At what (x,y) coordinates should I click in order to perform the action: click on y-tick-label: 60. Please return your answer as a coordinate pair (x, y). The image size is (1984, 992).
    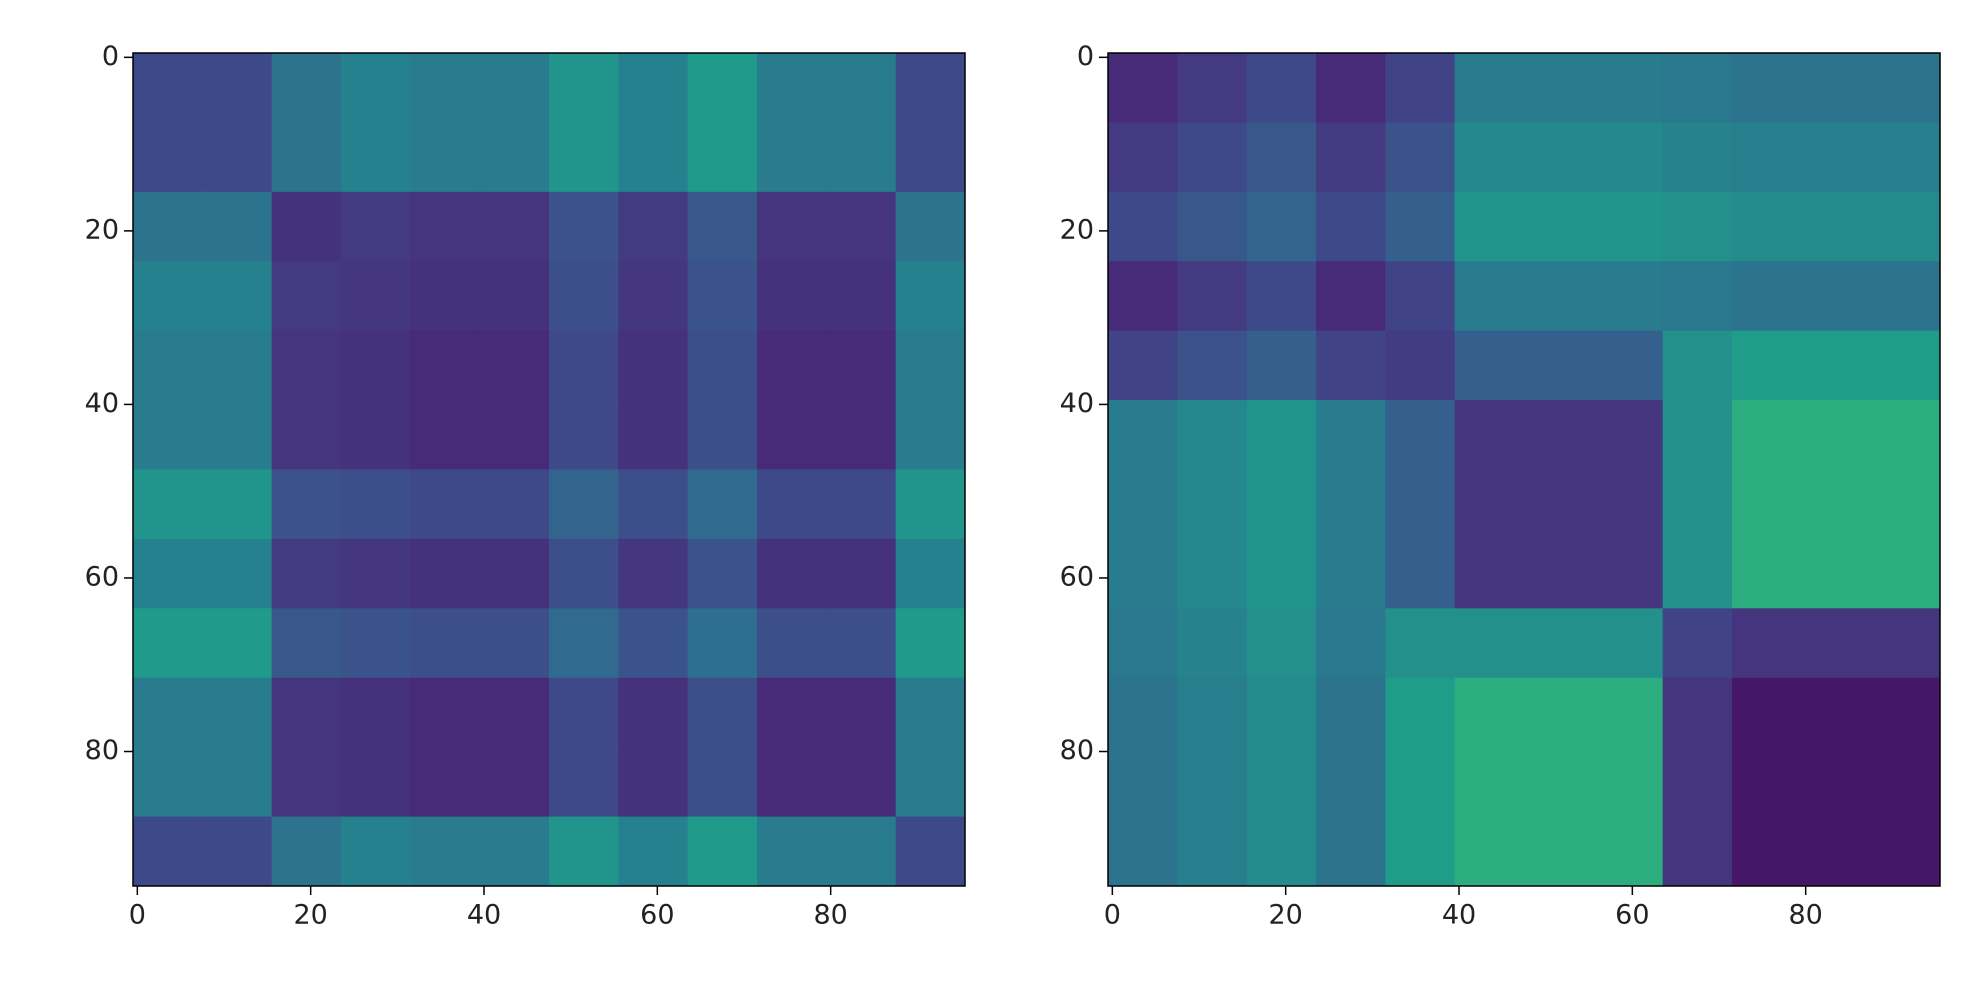
    Looking at the image, I should click on (1077, 576).